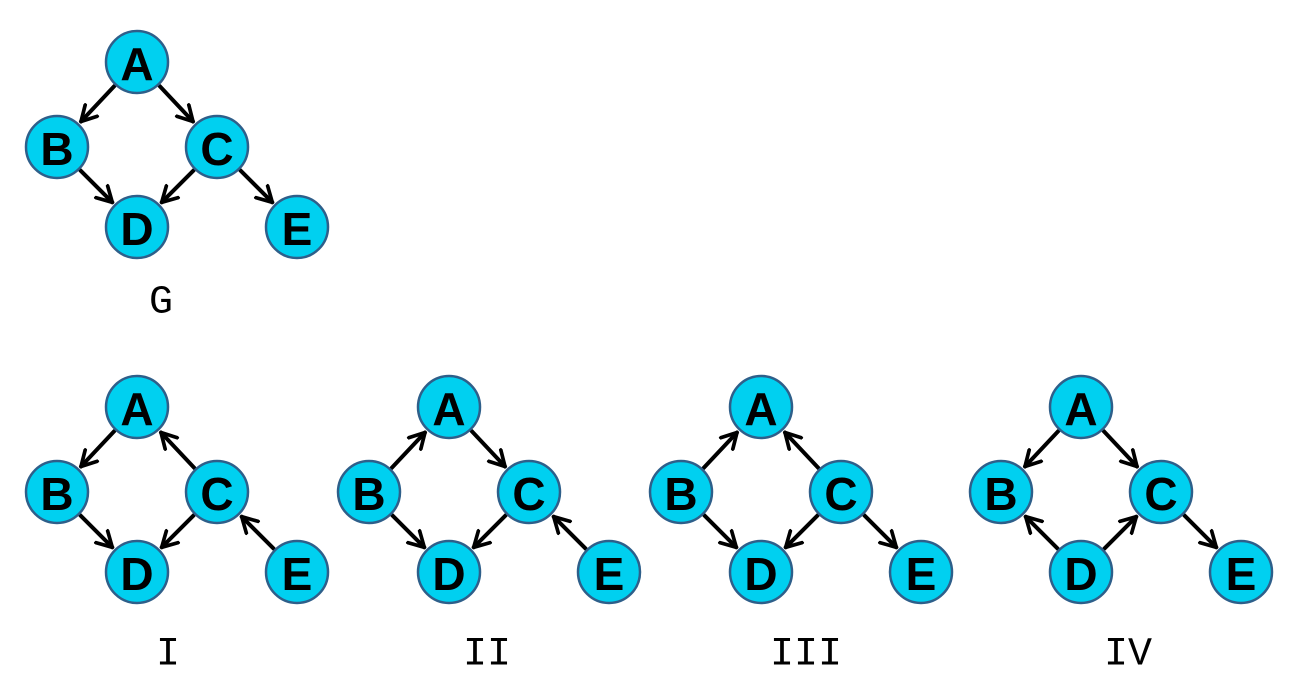 The height and width of the screenshot is (691, 1296). What do you see at coordinates (1041, 532) in the screenshot?
I see `edge-d-to-b` at bounding box center [1041, 532].